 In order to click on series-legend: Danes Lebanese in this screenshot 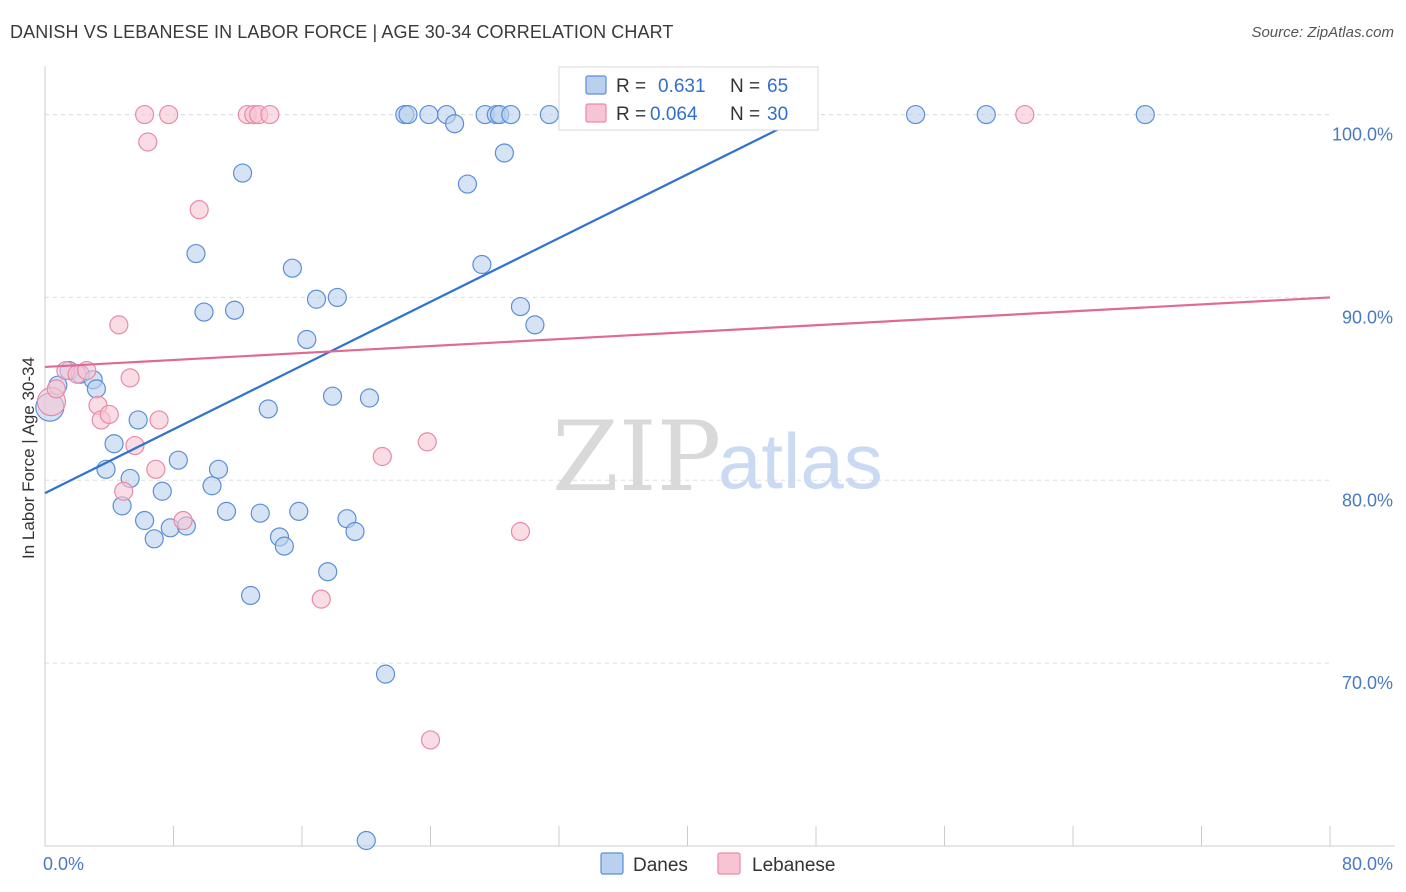, I will do `click(717, 864)`.